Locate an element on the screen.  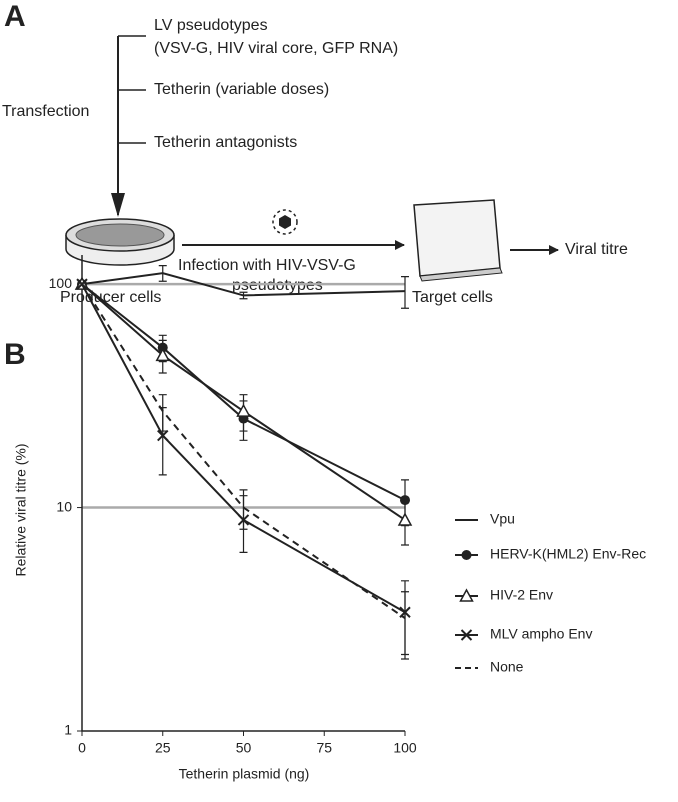
y-tick-label: 1 is located at coordinates (68, 730).